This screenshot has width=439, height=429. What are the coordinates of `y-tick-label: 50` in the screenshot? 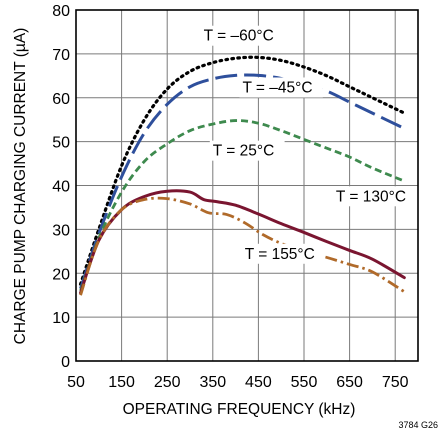 It's located at (61, 143).